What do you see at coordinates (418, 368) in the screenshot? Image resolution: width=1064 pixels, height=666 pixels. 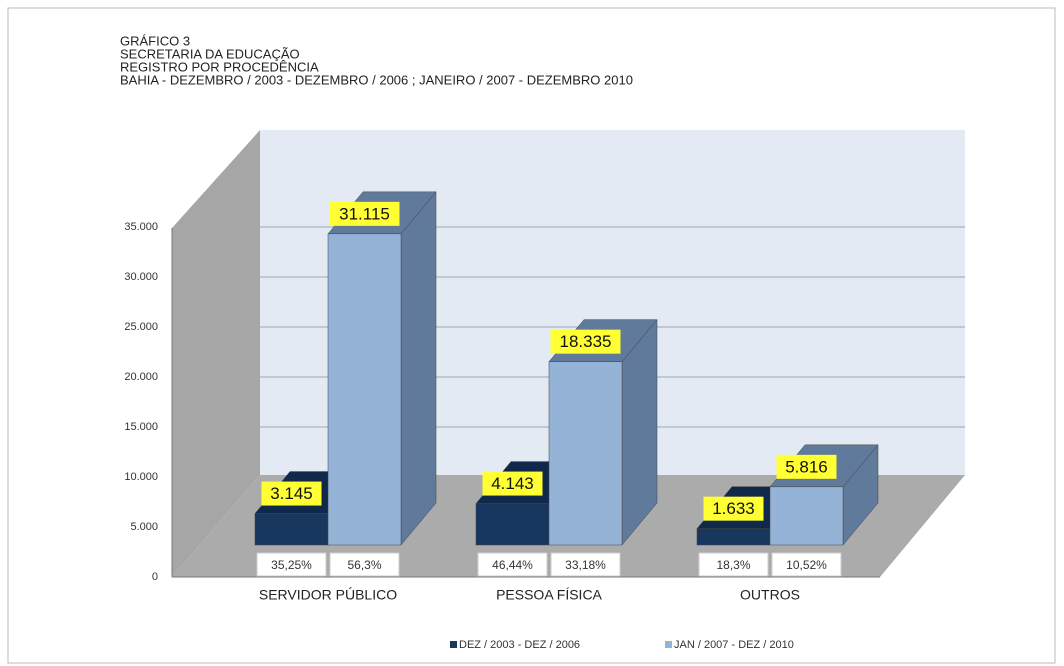 I see `bar-side` at bounding box center [418, 368].